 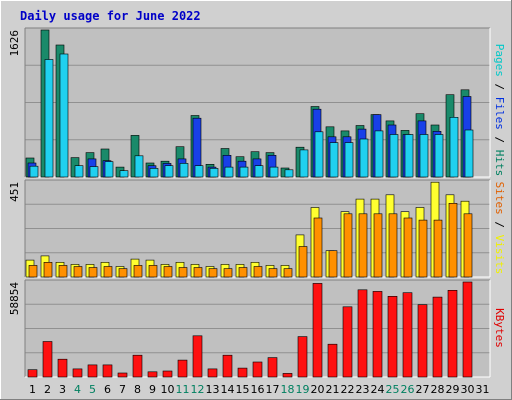 I want to click on x-tick-label-24: 24, so click(x=378, y=389).